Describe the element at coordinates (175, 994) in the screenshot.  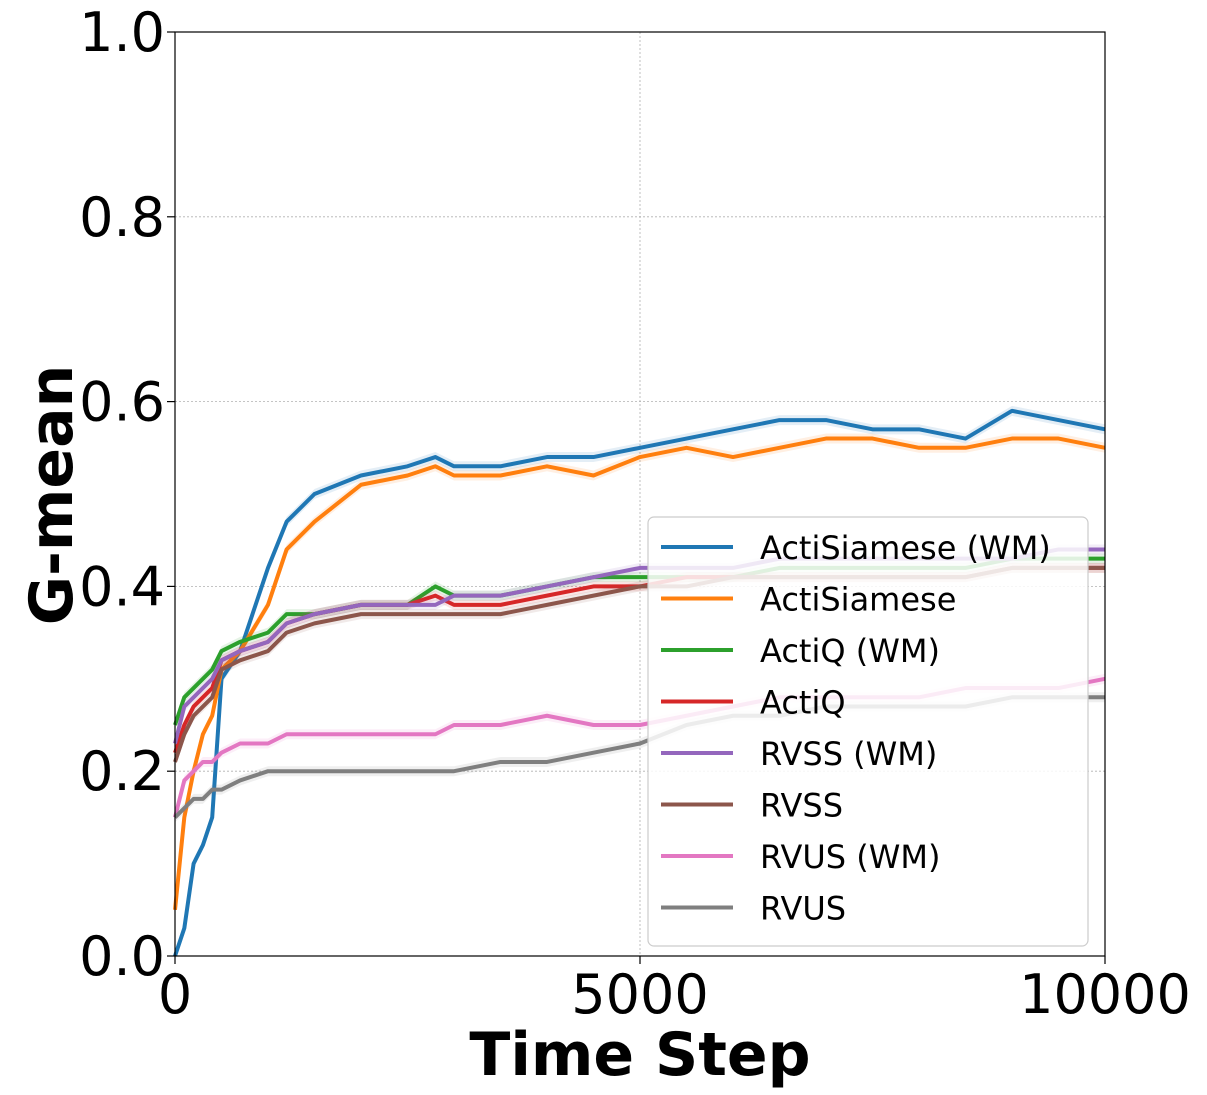
I see `x-tick-label: 0` at that location.